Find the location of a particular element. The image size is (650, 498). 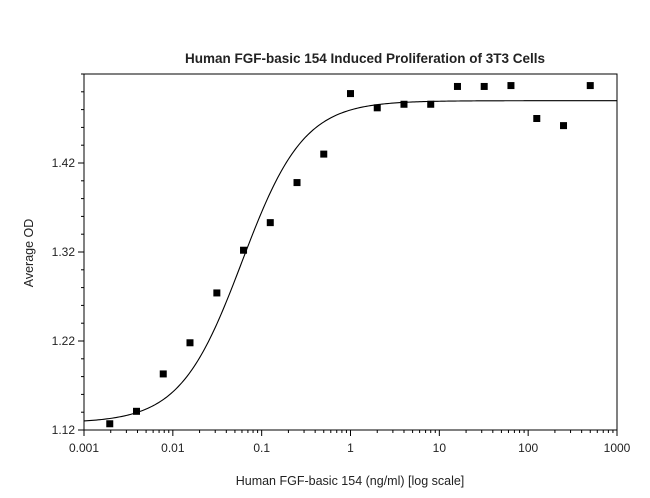

x-tick-label: 1 is located at coordinates (350, 448).